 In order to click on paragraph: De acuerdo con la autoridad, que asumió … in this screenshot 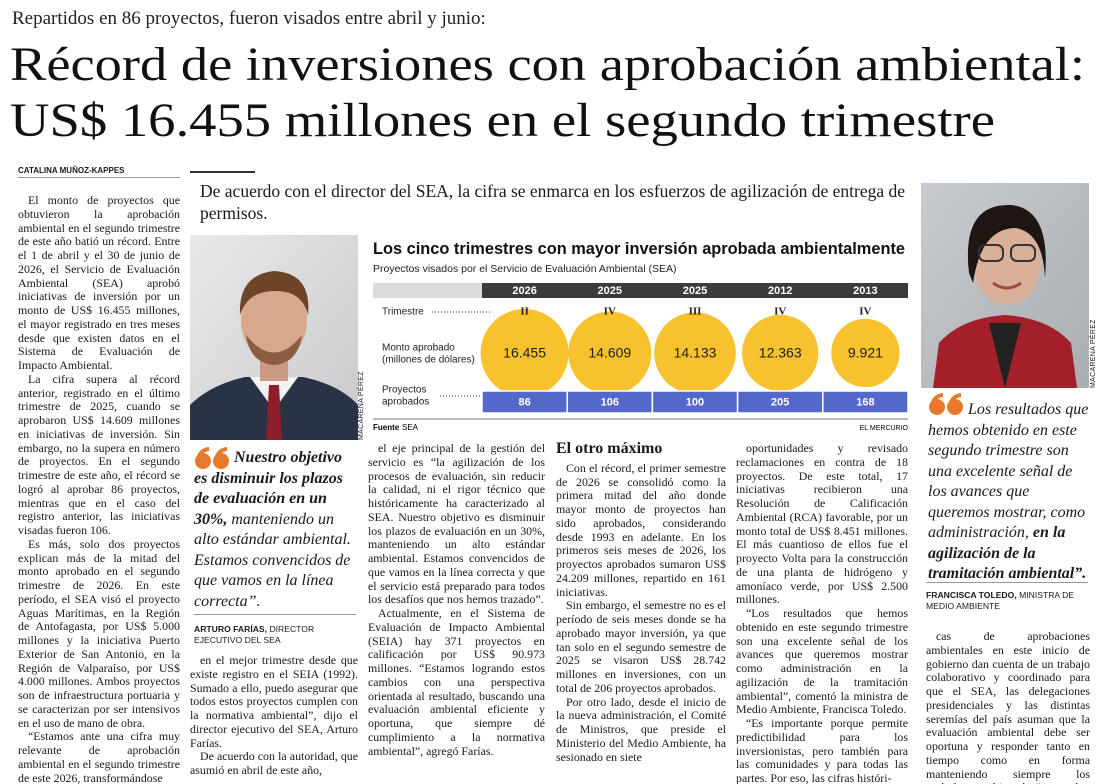, I will do `click(274, 763)`.